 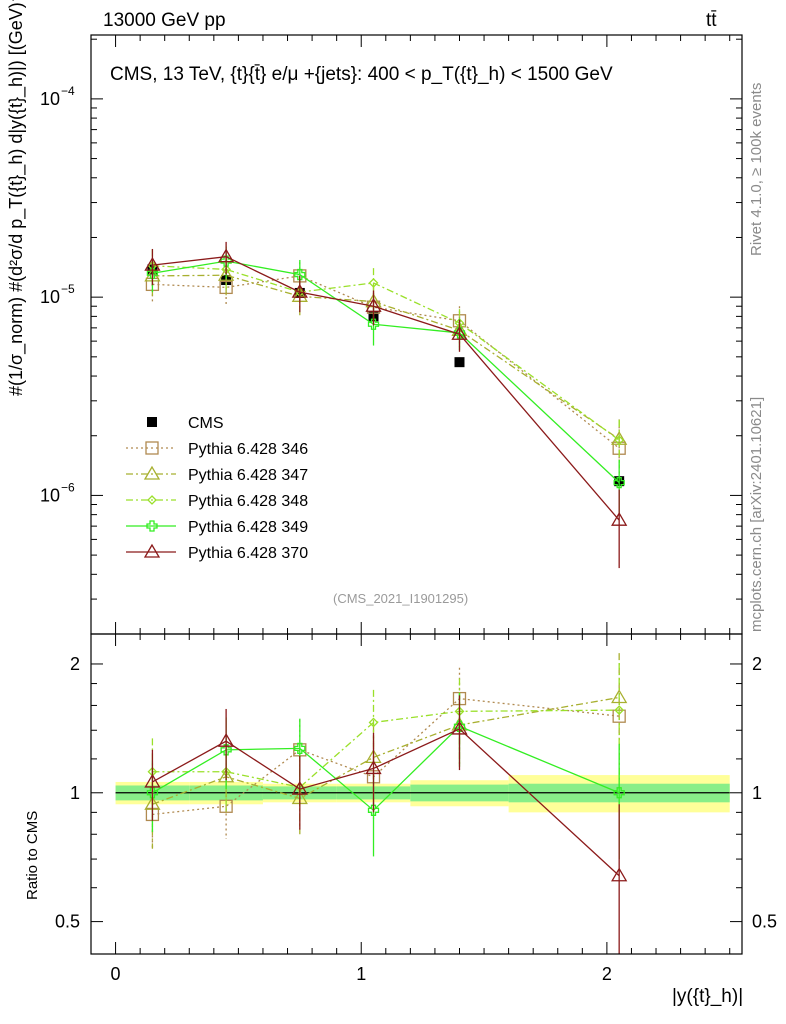 I want to click on ratio-line-p370, so click(x=386, y=802).